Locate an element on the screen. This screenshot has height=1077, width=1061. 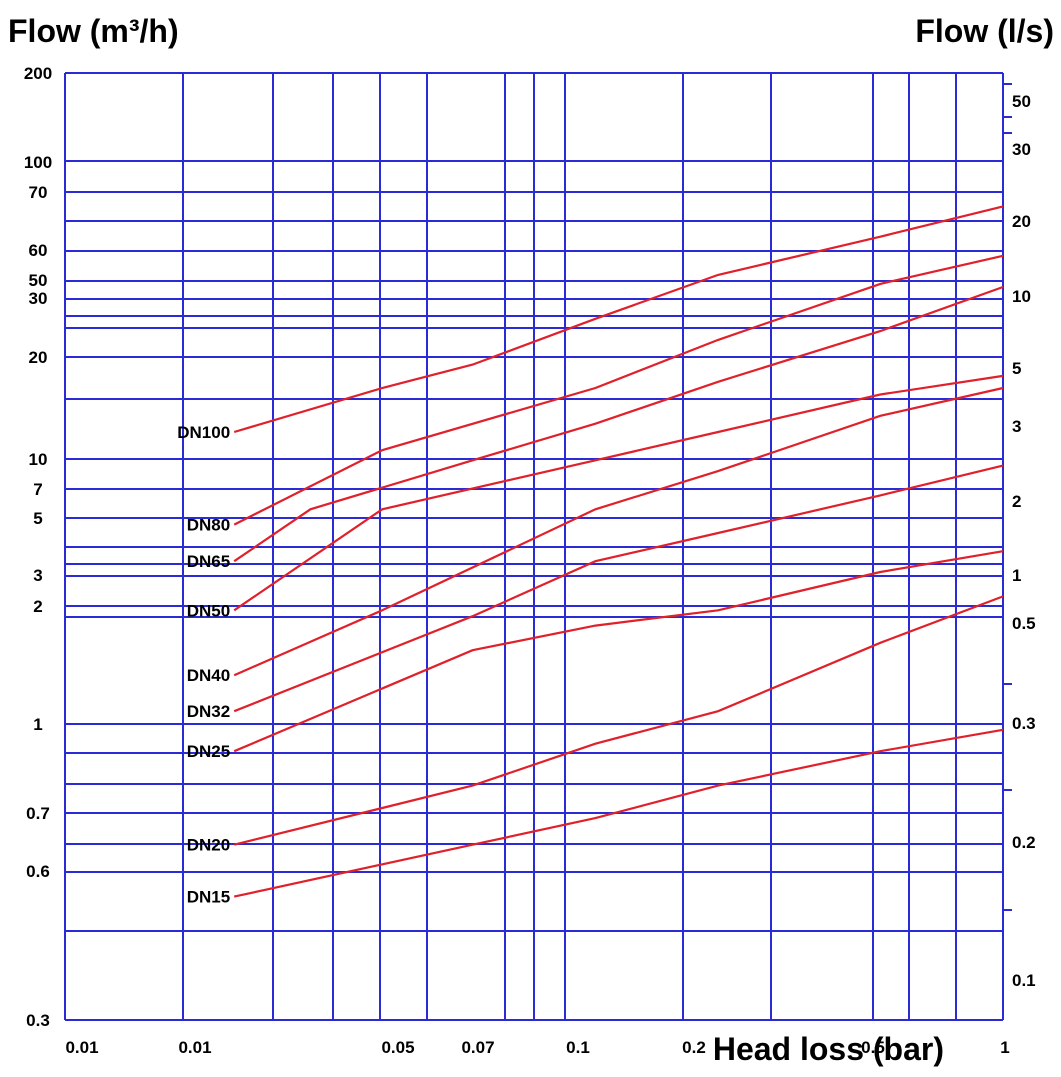
series-labels: DN100 DN80 DN65 DN50 DN40 DN32 DN25 DN20 DN15 is located at coordinates (203, 665).